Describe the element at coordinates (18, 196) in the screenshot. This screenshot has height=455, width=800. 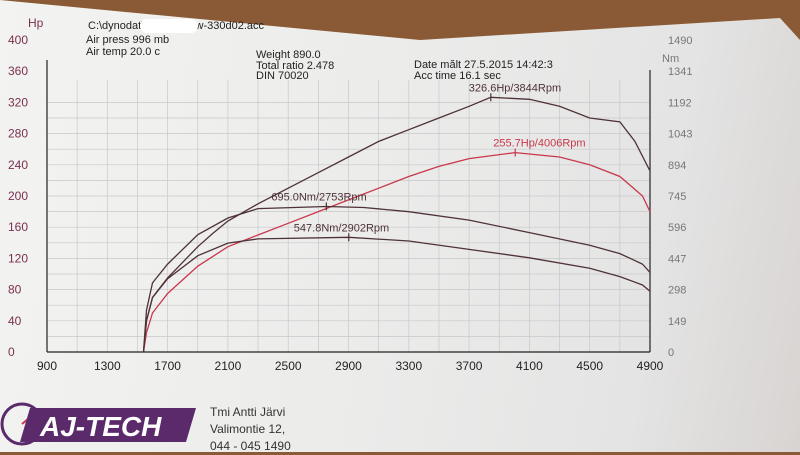
I see `y-left-tick-label: 200` at that location.